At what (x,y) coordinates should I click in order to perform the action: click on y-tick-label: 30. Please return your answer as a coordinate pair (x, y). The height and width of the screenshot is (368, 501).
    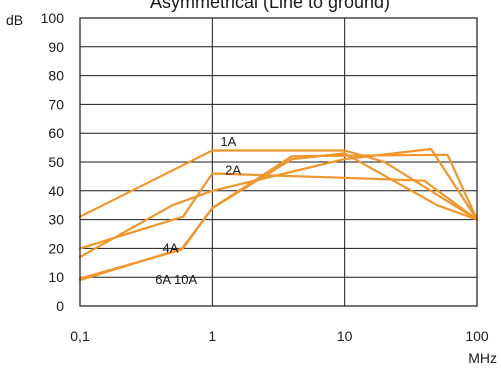
    Looking at the image, I should click on (56, 220).